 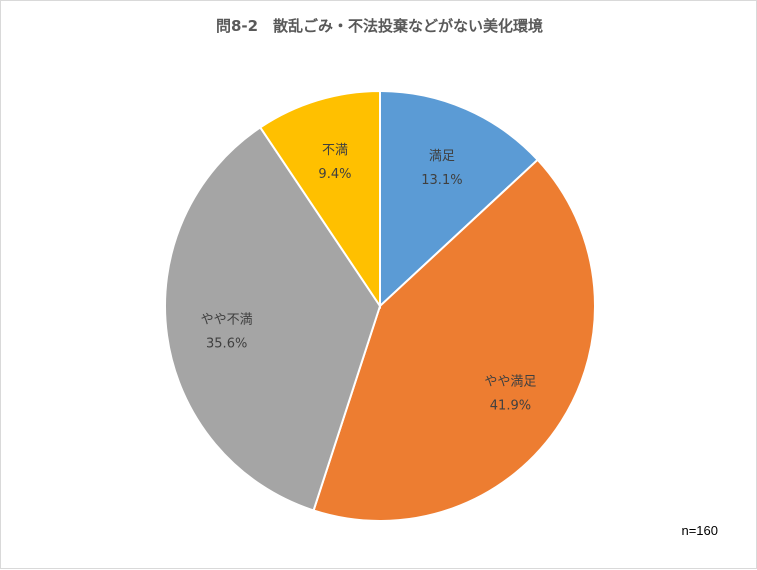 What do you see at coordinates (699, 530) in the screenshot?
I see `sample-size-note: n=160` at bounding box center [699, 530].